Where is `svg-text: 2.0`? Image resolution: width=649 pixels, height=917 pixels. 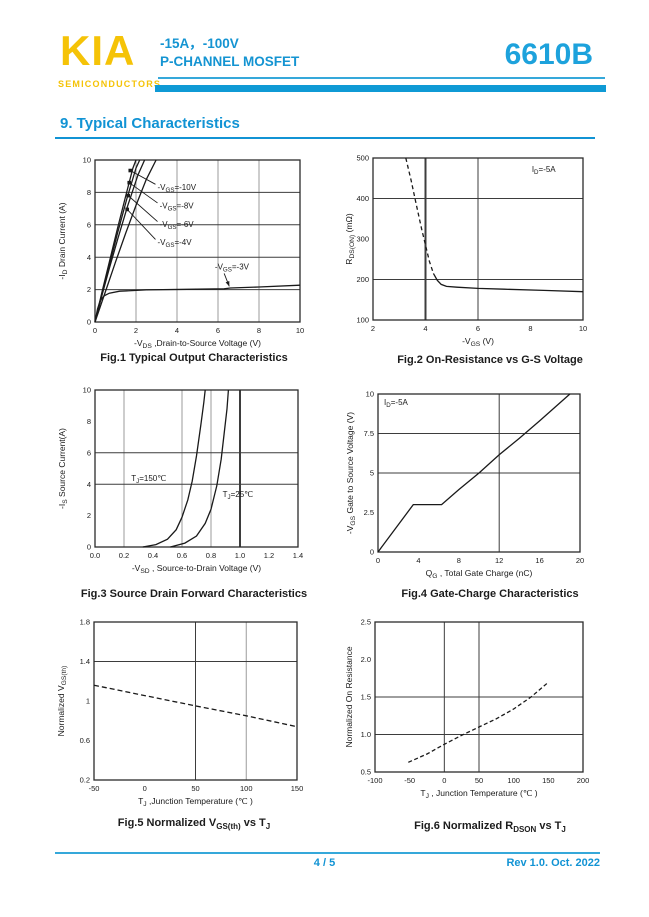
svg-text: 2.0 is located at coordinates (366, 659).